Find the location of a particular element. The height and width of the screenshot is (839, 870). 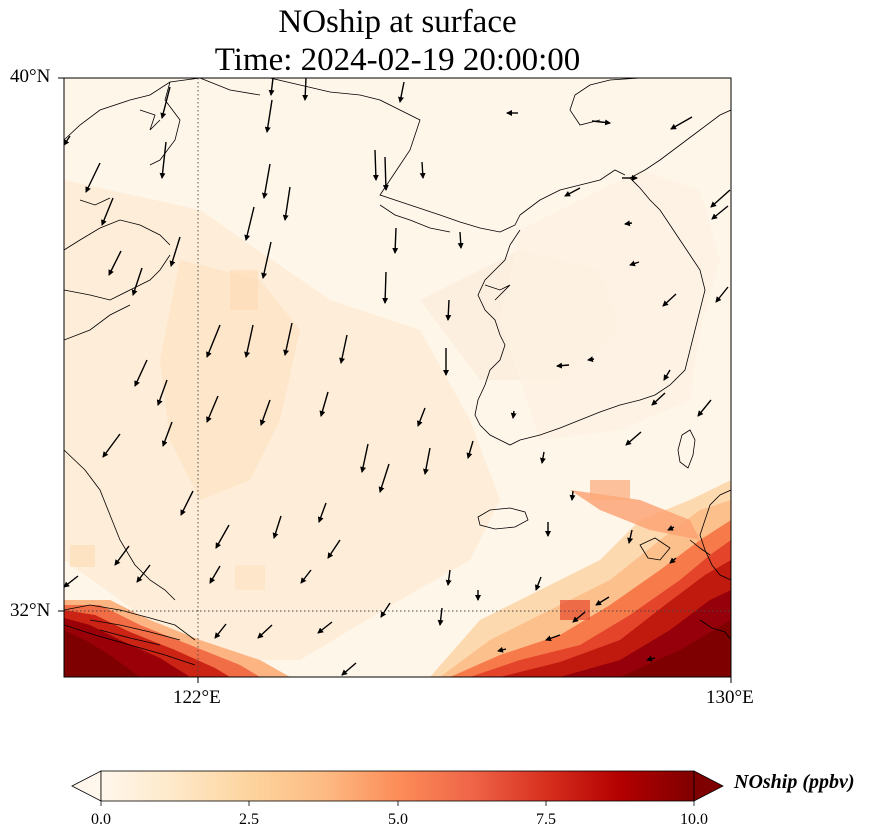

colorbar-tick-7-5: 7.5 is located at coordinates (546, 819).